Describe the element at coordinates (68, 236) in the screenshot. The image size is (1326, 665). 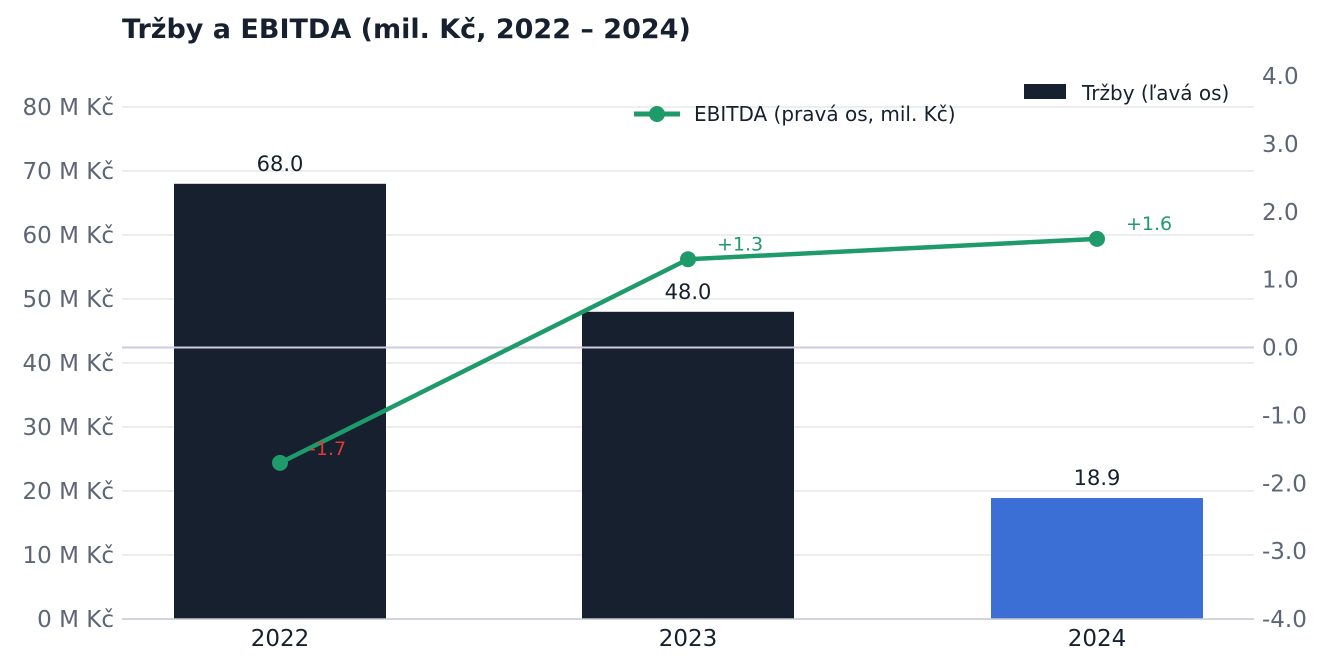
I see `y-left-tick-label-6: 60 M Kč` at that location.